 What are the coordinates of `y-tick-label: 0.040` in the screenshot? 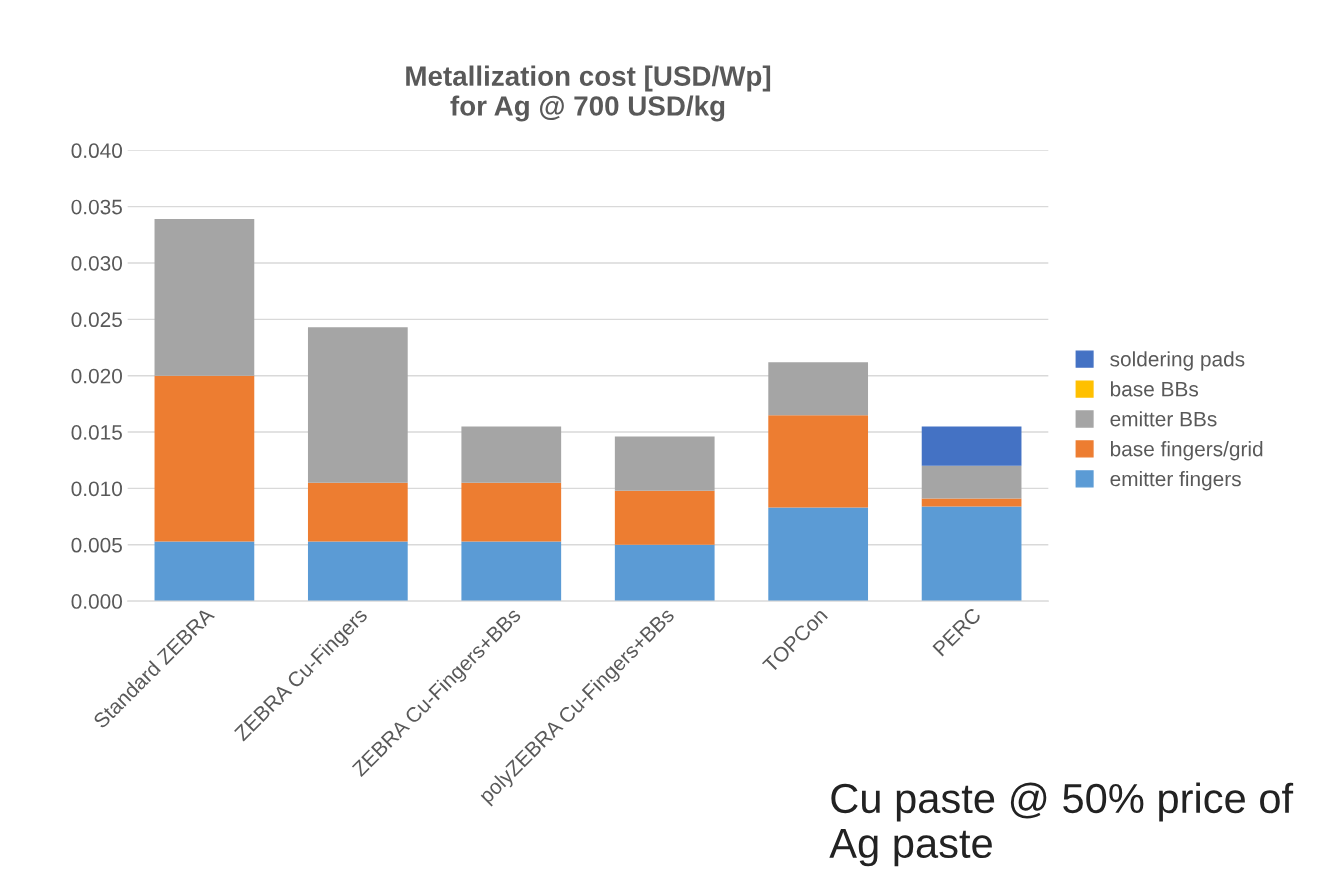 It's located at (97, 151).